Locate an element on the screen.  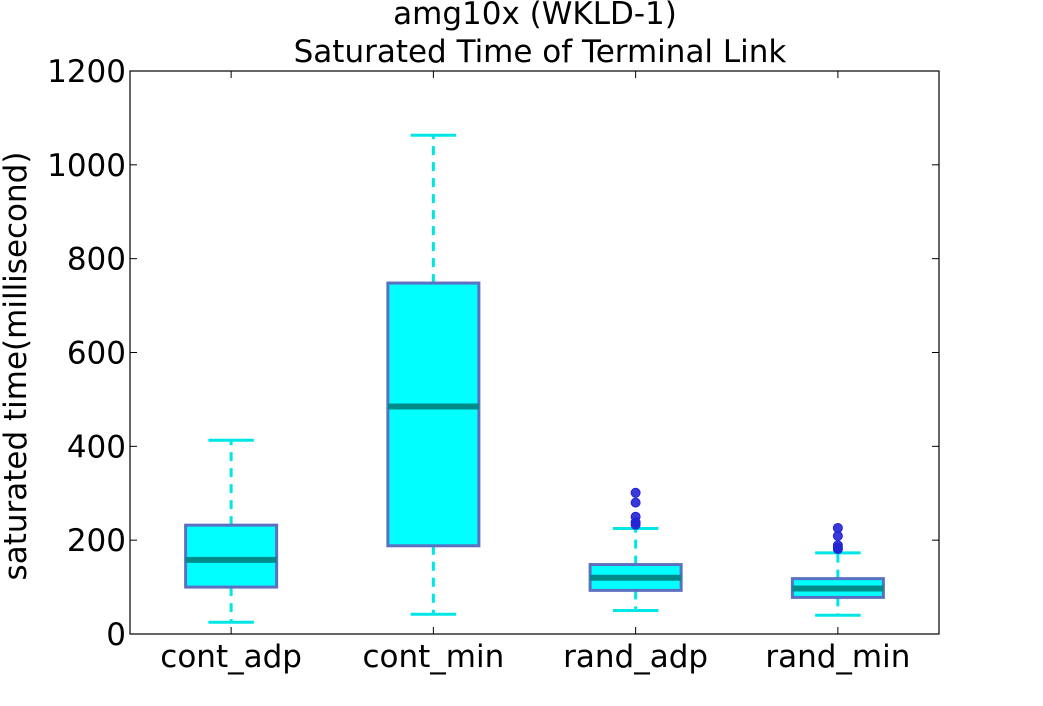
y-tick-label: 0 is located at coordinates (116, 635).